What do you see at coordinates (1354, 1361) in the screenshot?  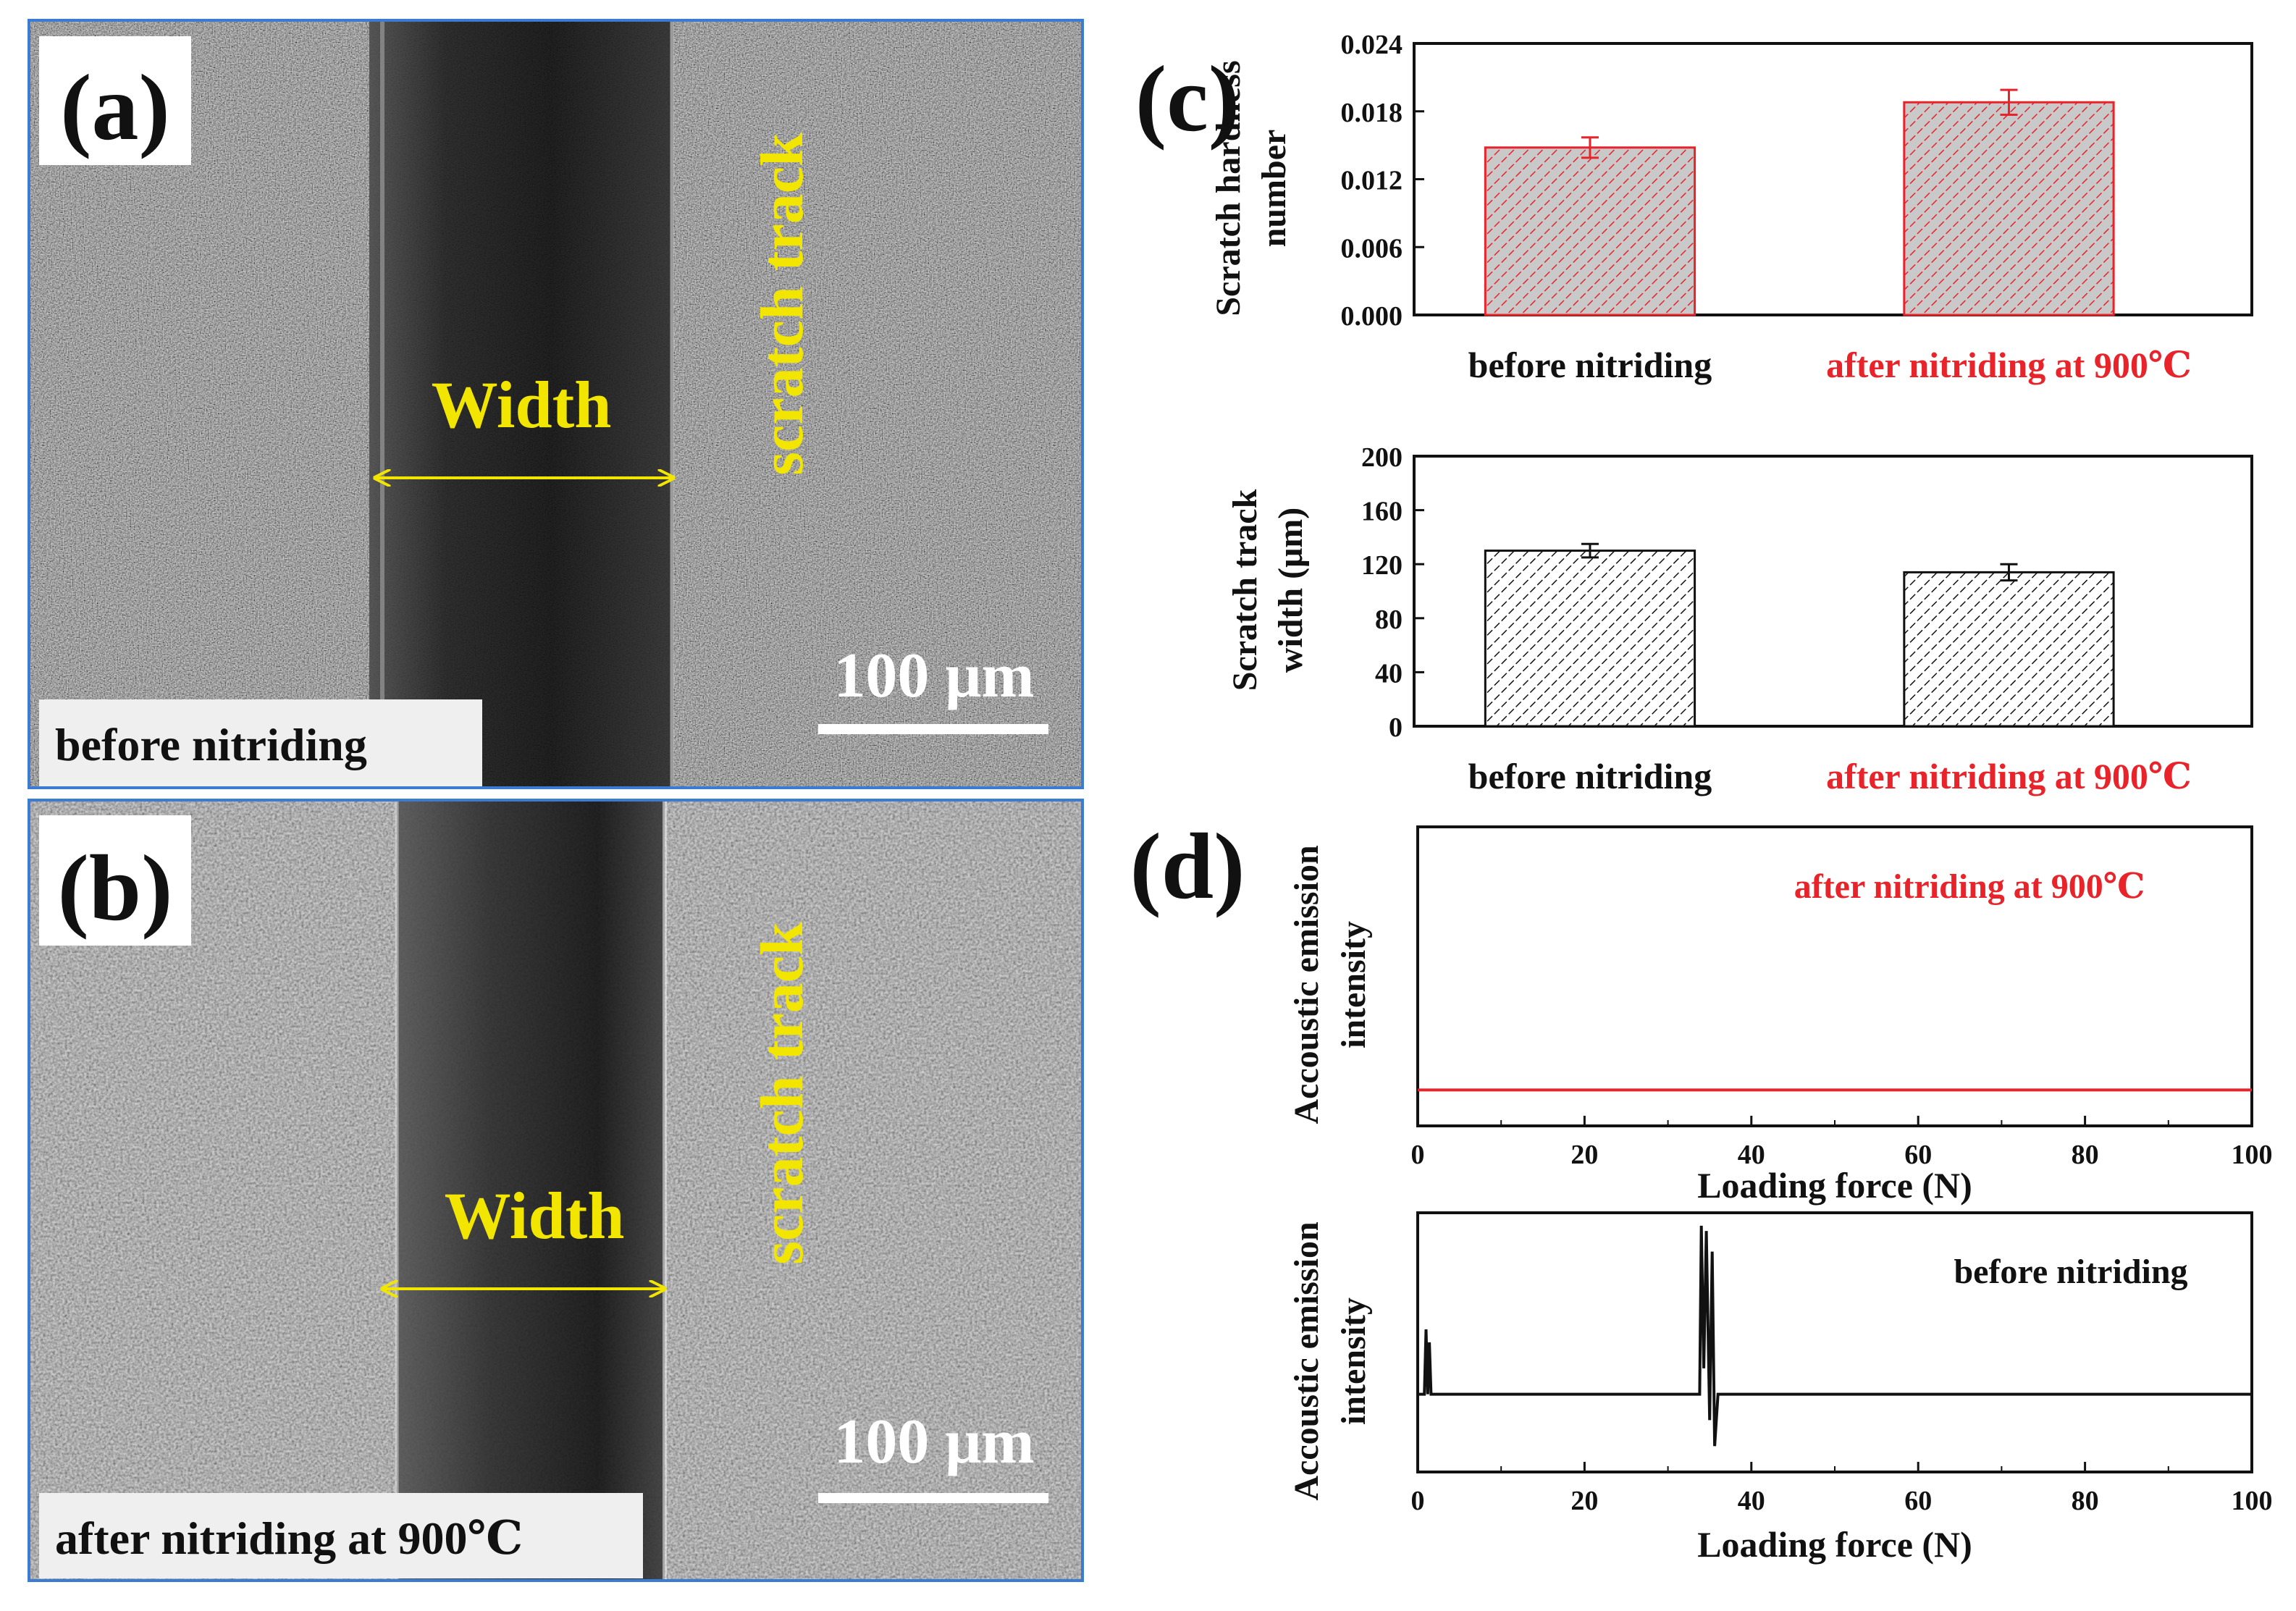 I see `ae-before-ylabel-2: intensity` at bounding box center [1354, 1361].